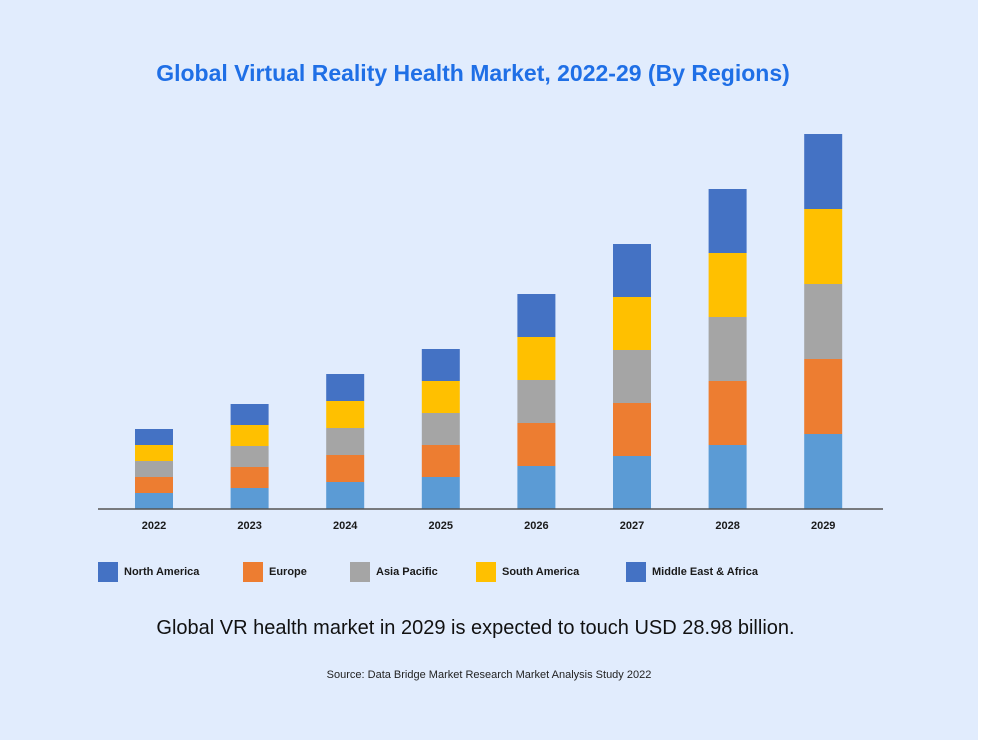 The width and height of the screenshot is (981, 740). I want to click on legend-item: Asia Pacific, so click(394, 572).